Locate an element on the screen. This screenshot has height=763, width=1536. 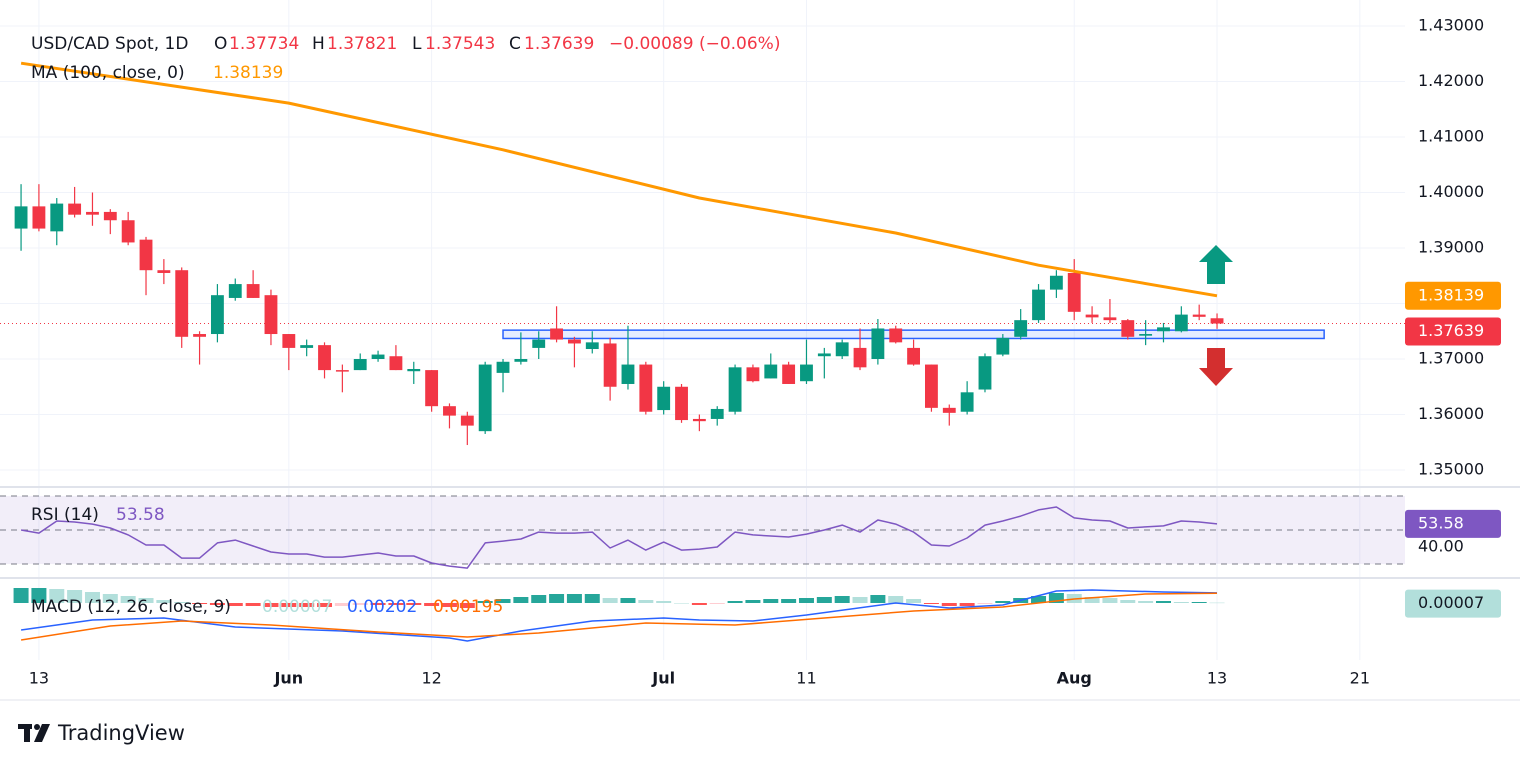
x-tick-label: Jul is located at coordinates (663, 678).